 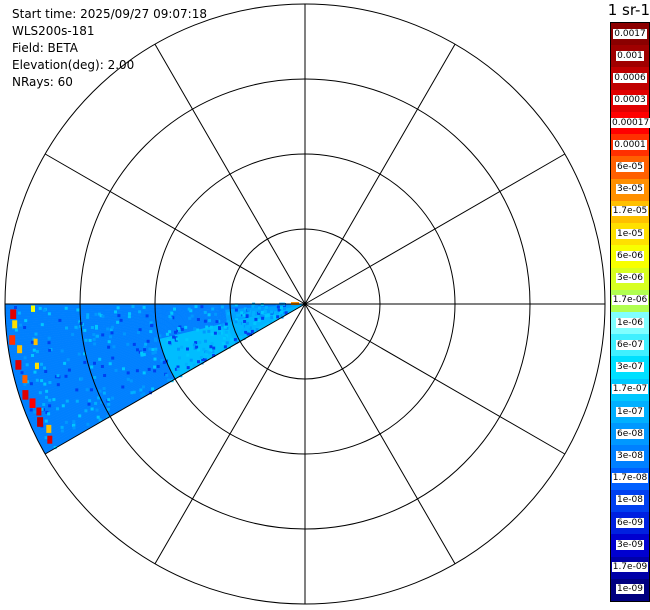 I want to click on colorbar-tick-label: 1.7e-06, so click(x=630, y=300).